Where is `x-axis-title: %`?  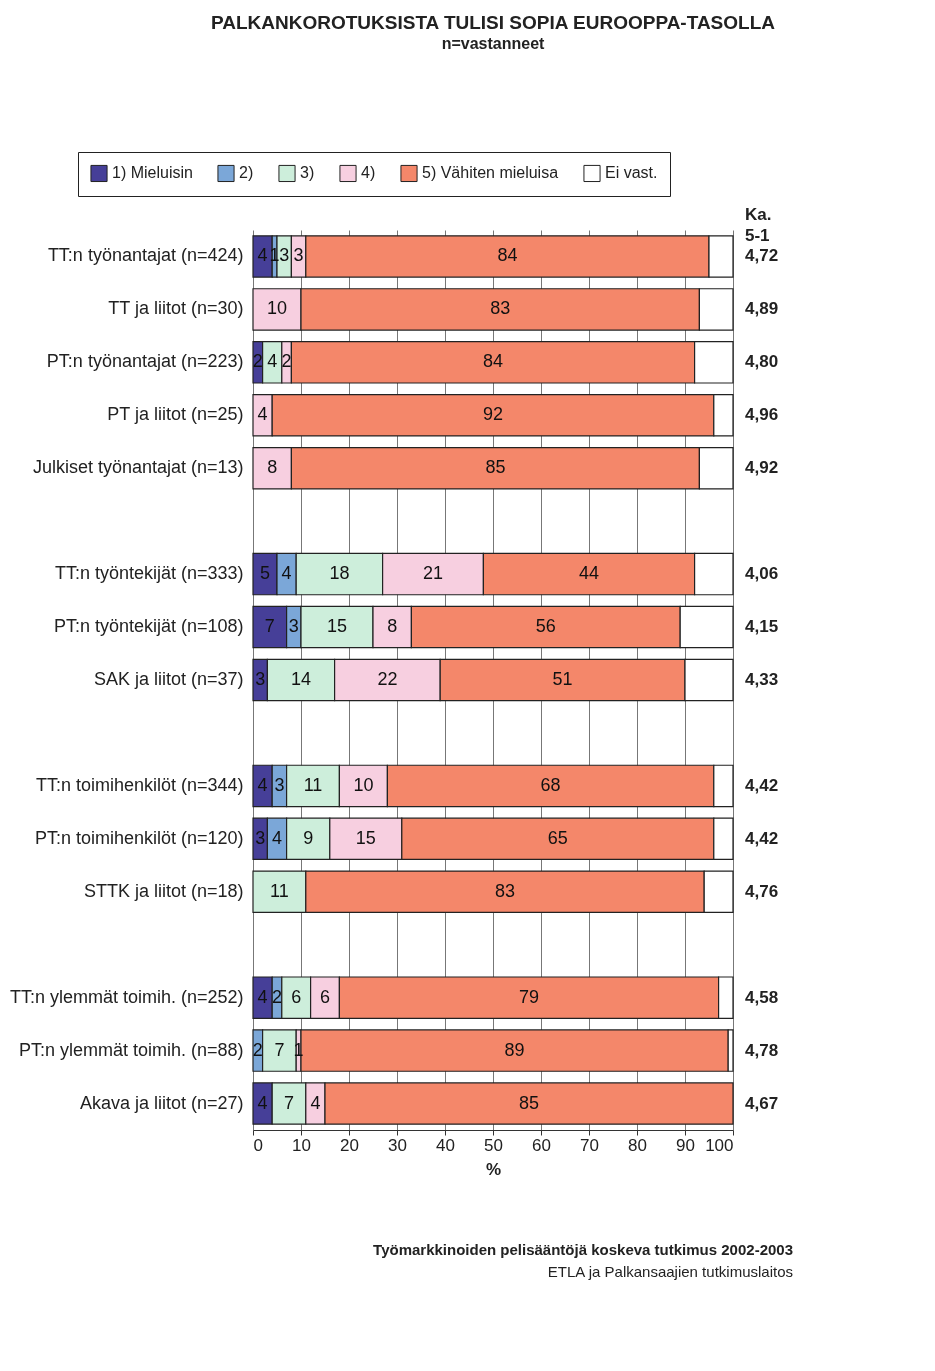
x-axis-title: % is located at coordinates (493, 1169).